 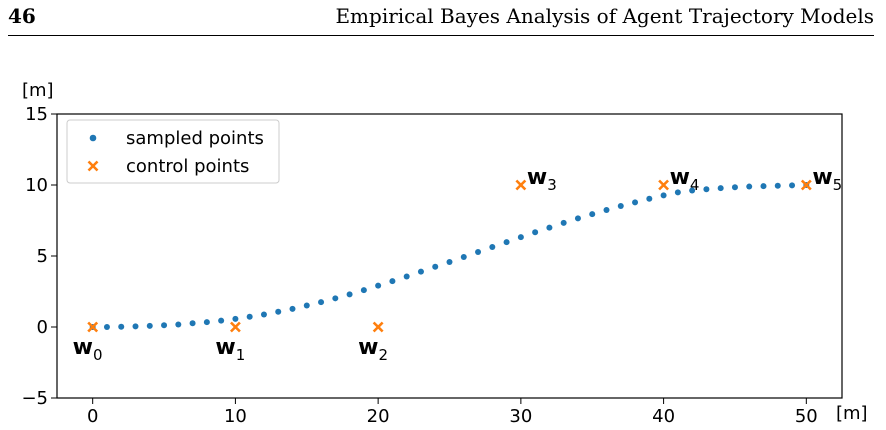 I want to click on control-point-label: w4, so click(x=685, y=179).